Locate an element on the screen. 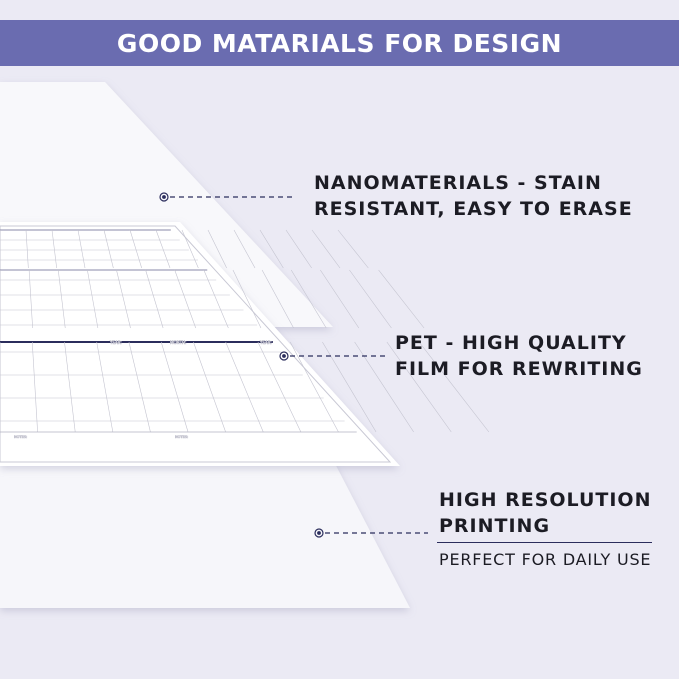  callout-line: RESISTANT, EASY TO ERASE is located at coordinates (473, 209).